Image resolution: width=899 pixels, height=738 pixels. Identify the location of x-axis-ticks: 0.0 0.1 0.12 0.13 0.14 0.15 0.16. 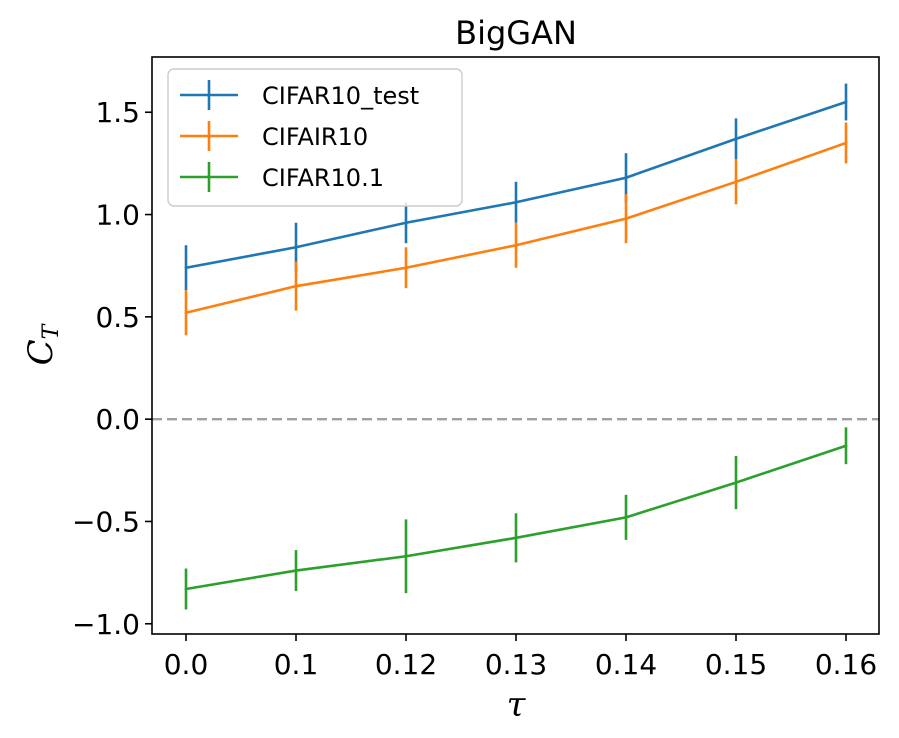
(520, 657).